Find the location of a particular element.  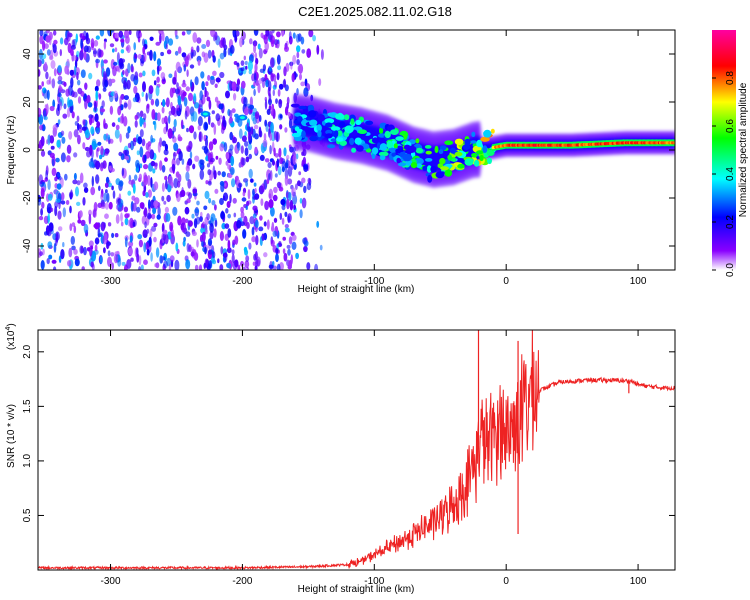

colorbar-tick-label: 0.2 is located at coordinates (730, 222).